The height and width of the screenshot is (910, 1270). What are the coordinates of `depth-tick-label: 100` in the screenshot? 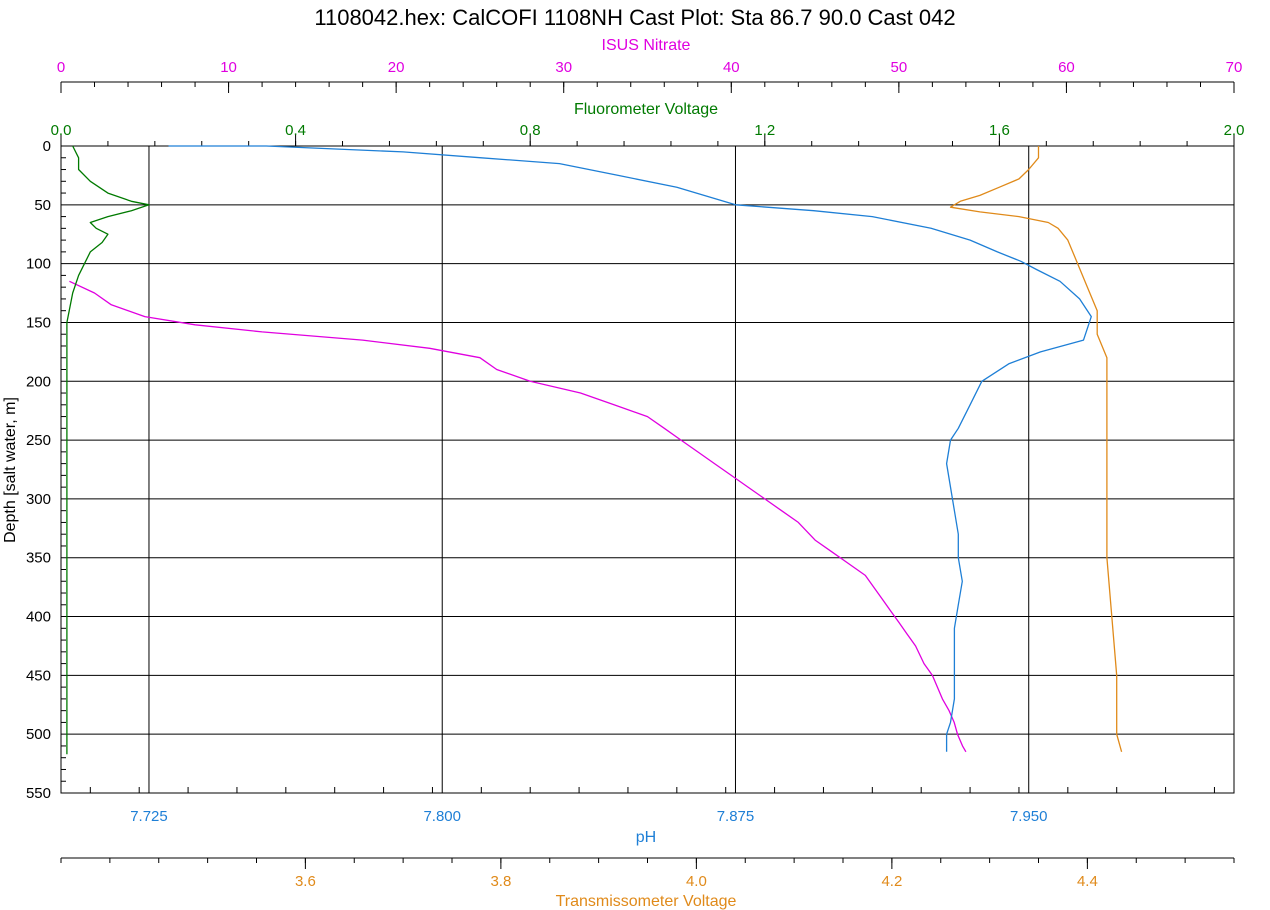 It's located at (38, 264).